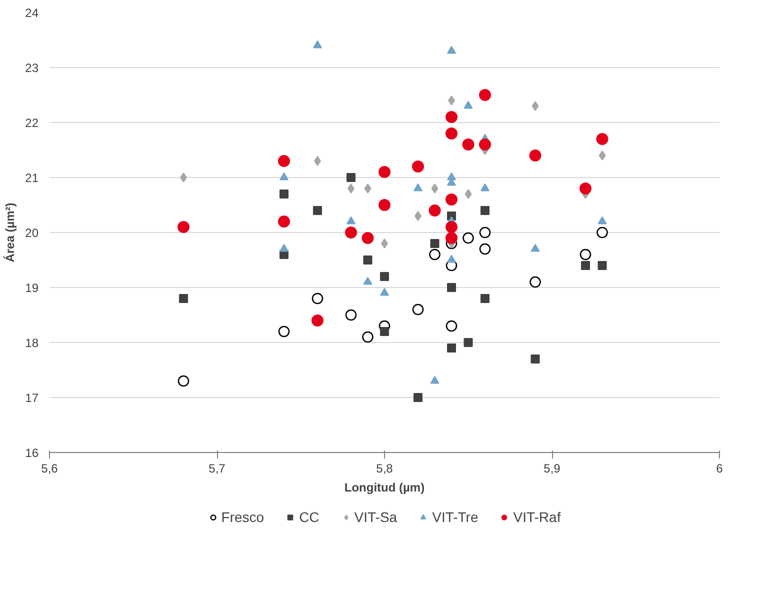 This screenshot has height=603, width=772. What do you see at coordinates (376, 517) in the screenshot?
I see `legend-label: VIT-Sa` at bounding box center [376, 517].